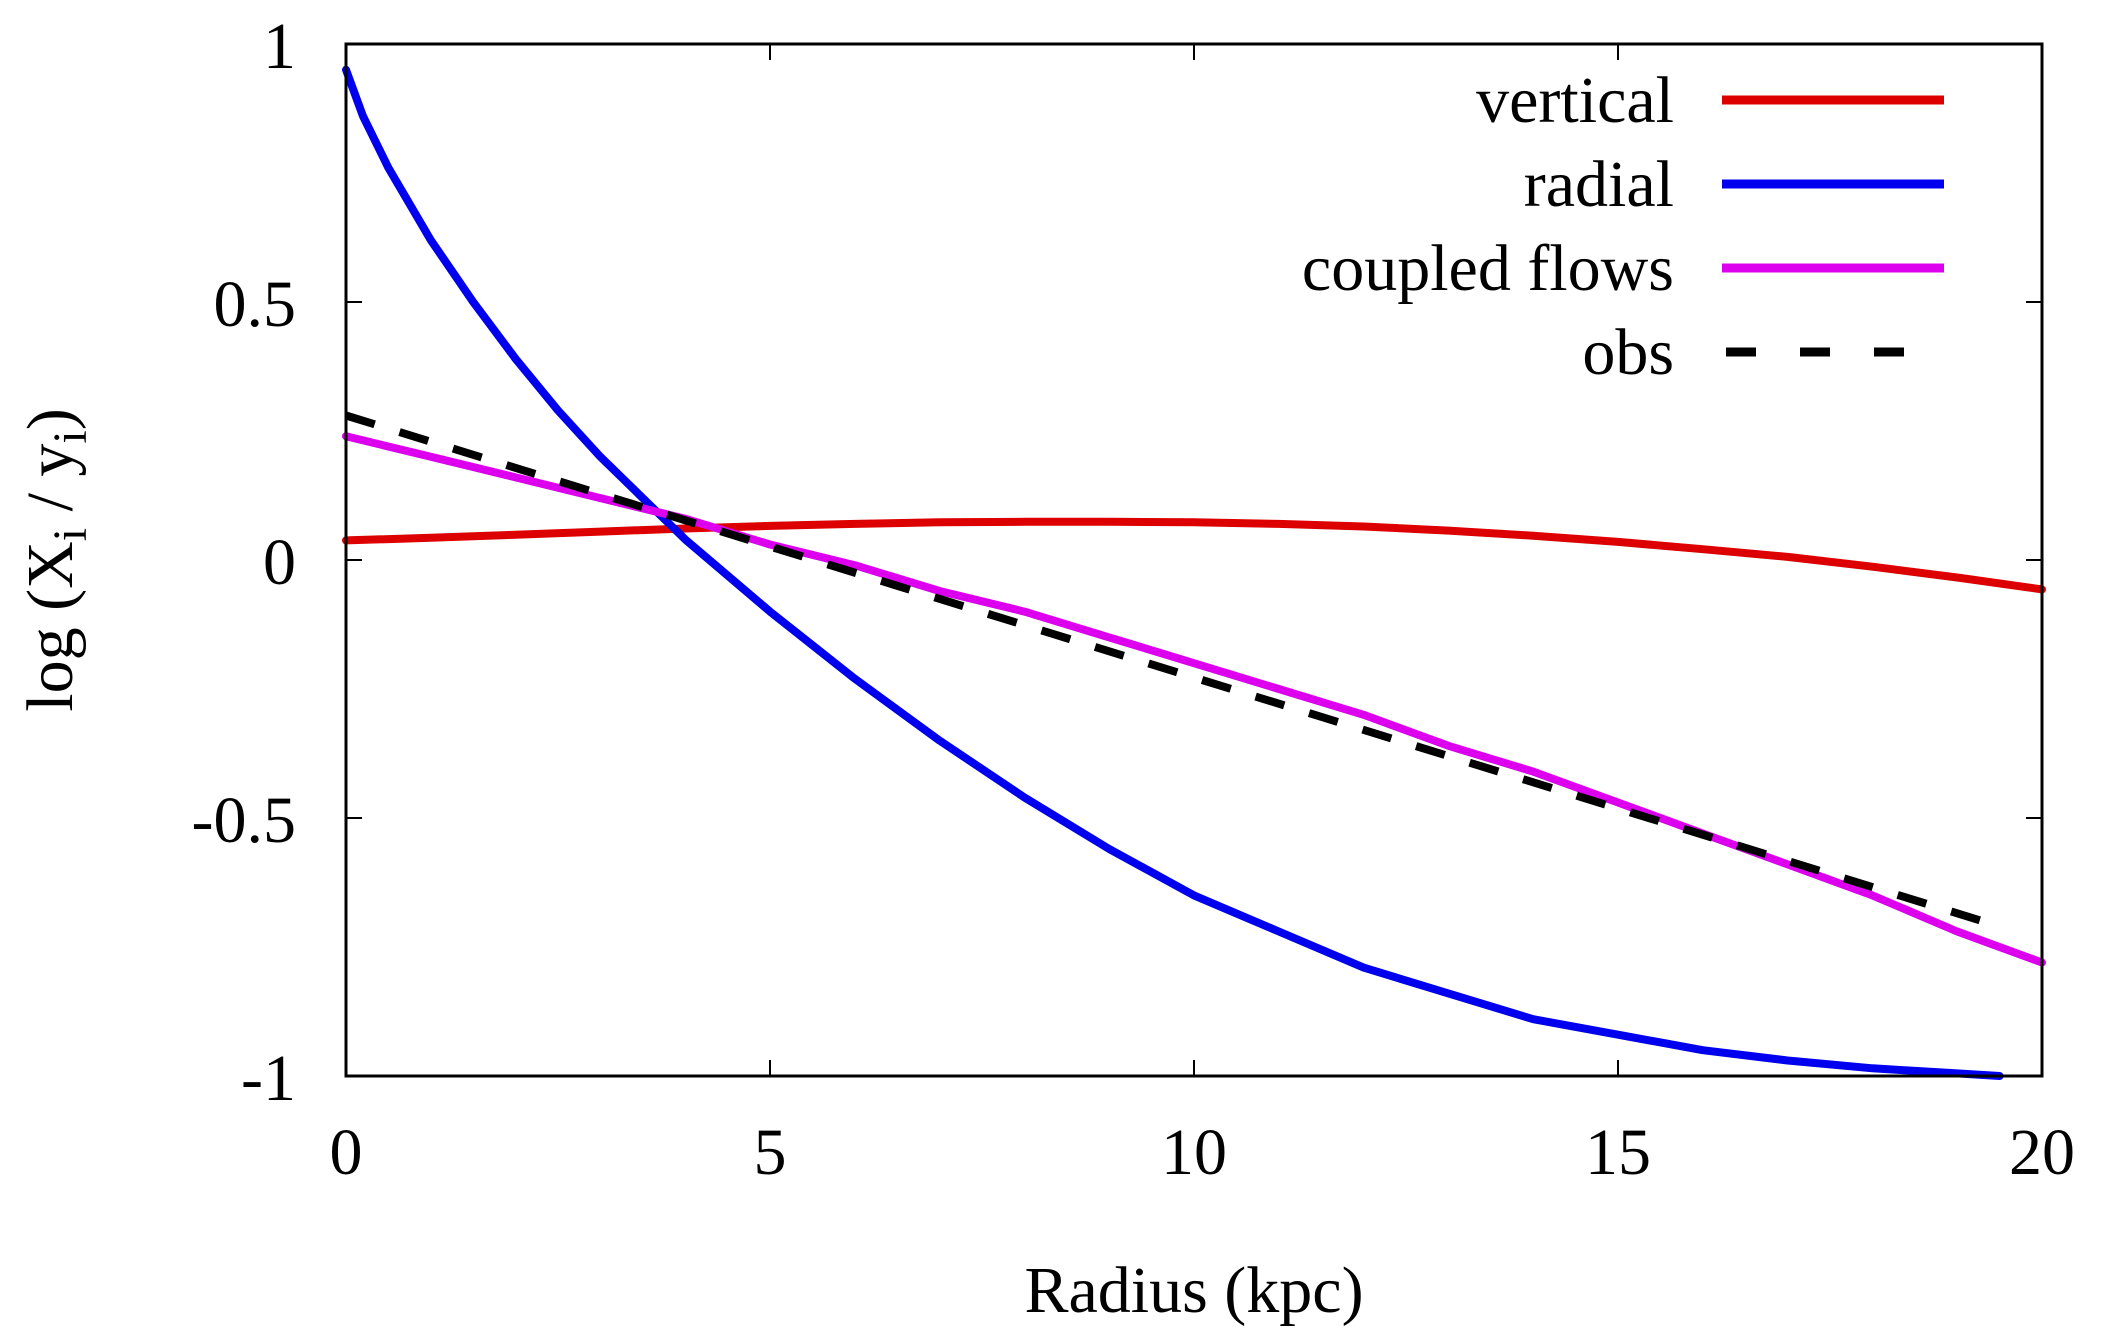 Image resolution: width=2104 pixels, height=1344 pixels. Describe the element at coordinates (279, 46) in the screenshot. I see `y-tick-label: 1` at that location.